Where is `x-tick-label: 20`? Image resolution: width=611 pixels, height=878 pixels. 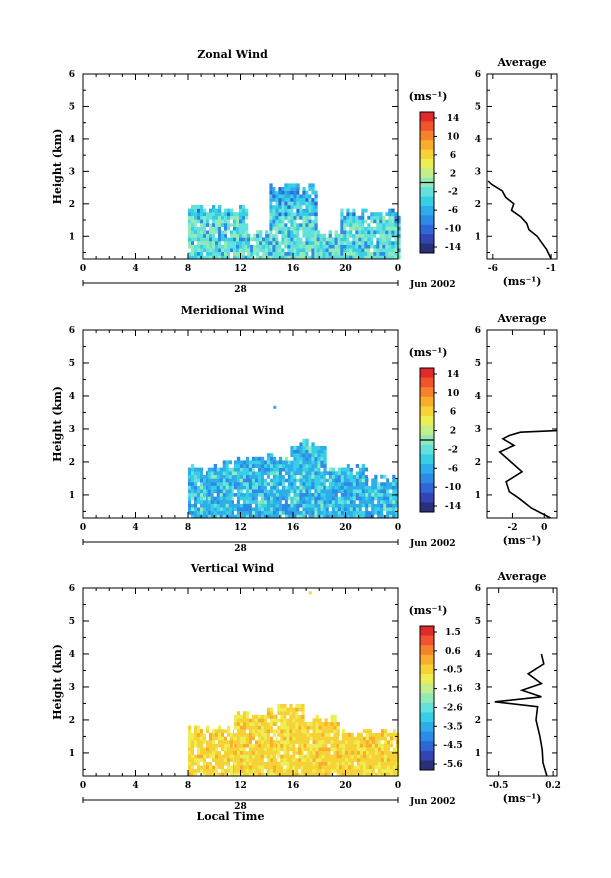
x-tick-label: 20 is located at coordinates (345, 269).